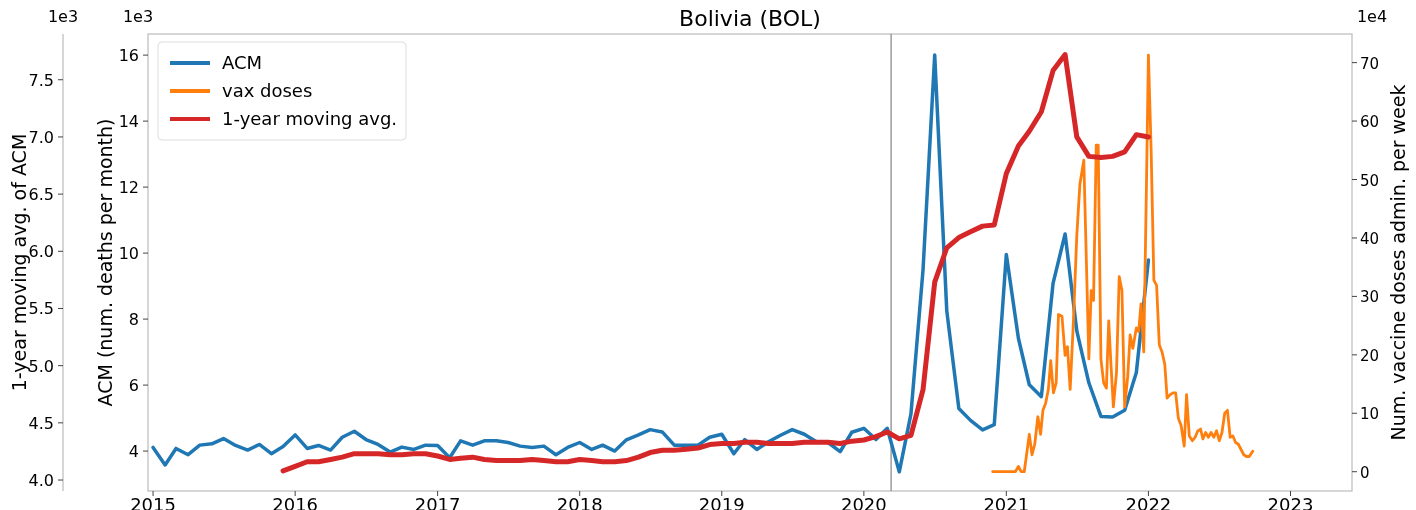 Image resolution: width=1416 pixels, height=510 pixels. I want to click on y-tick-label: 8, so click(133, 320).